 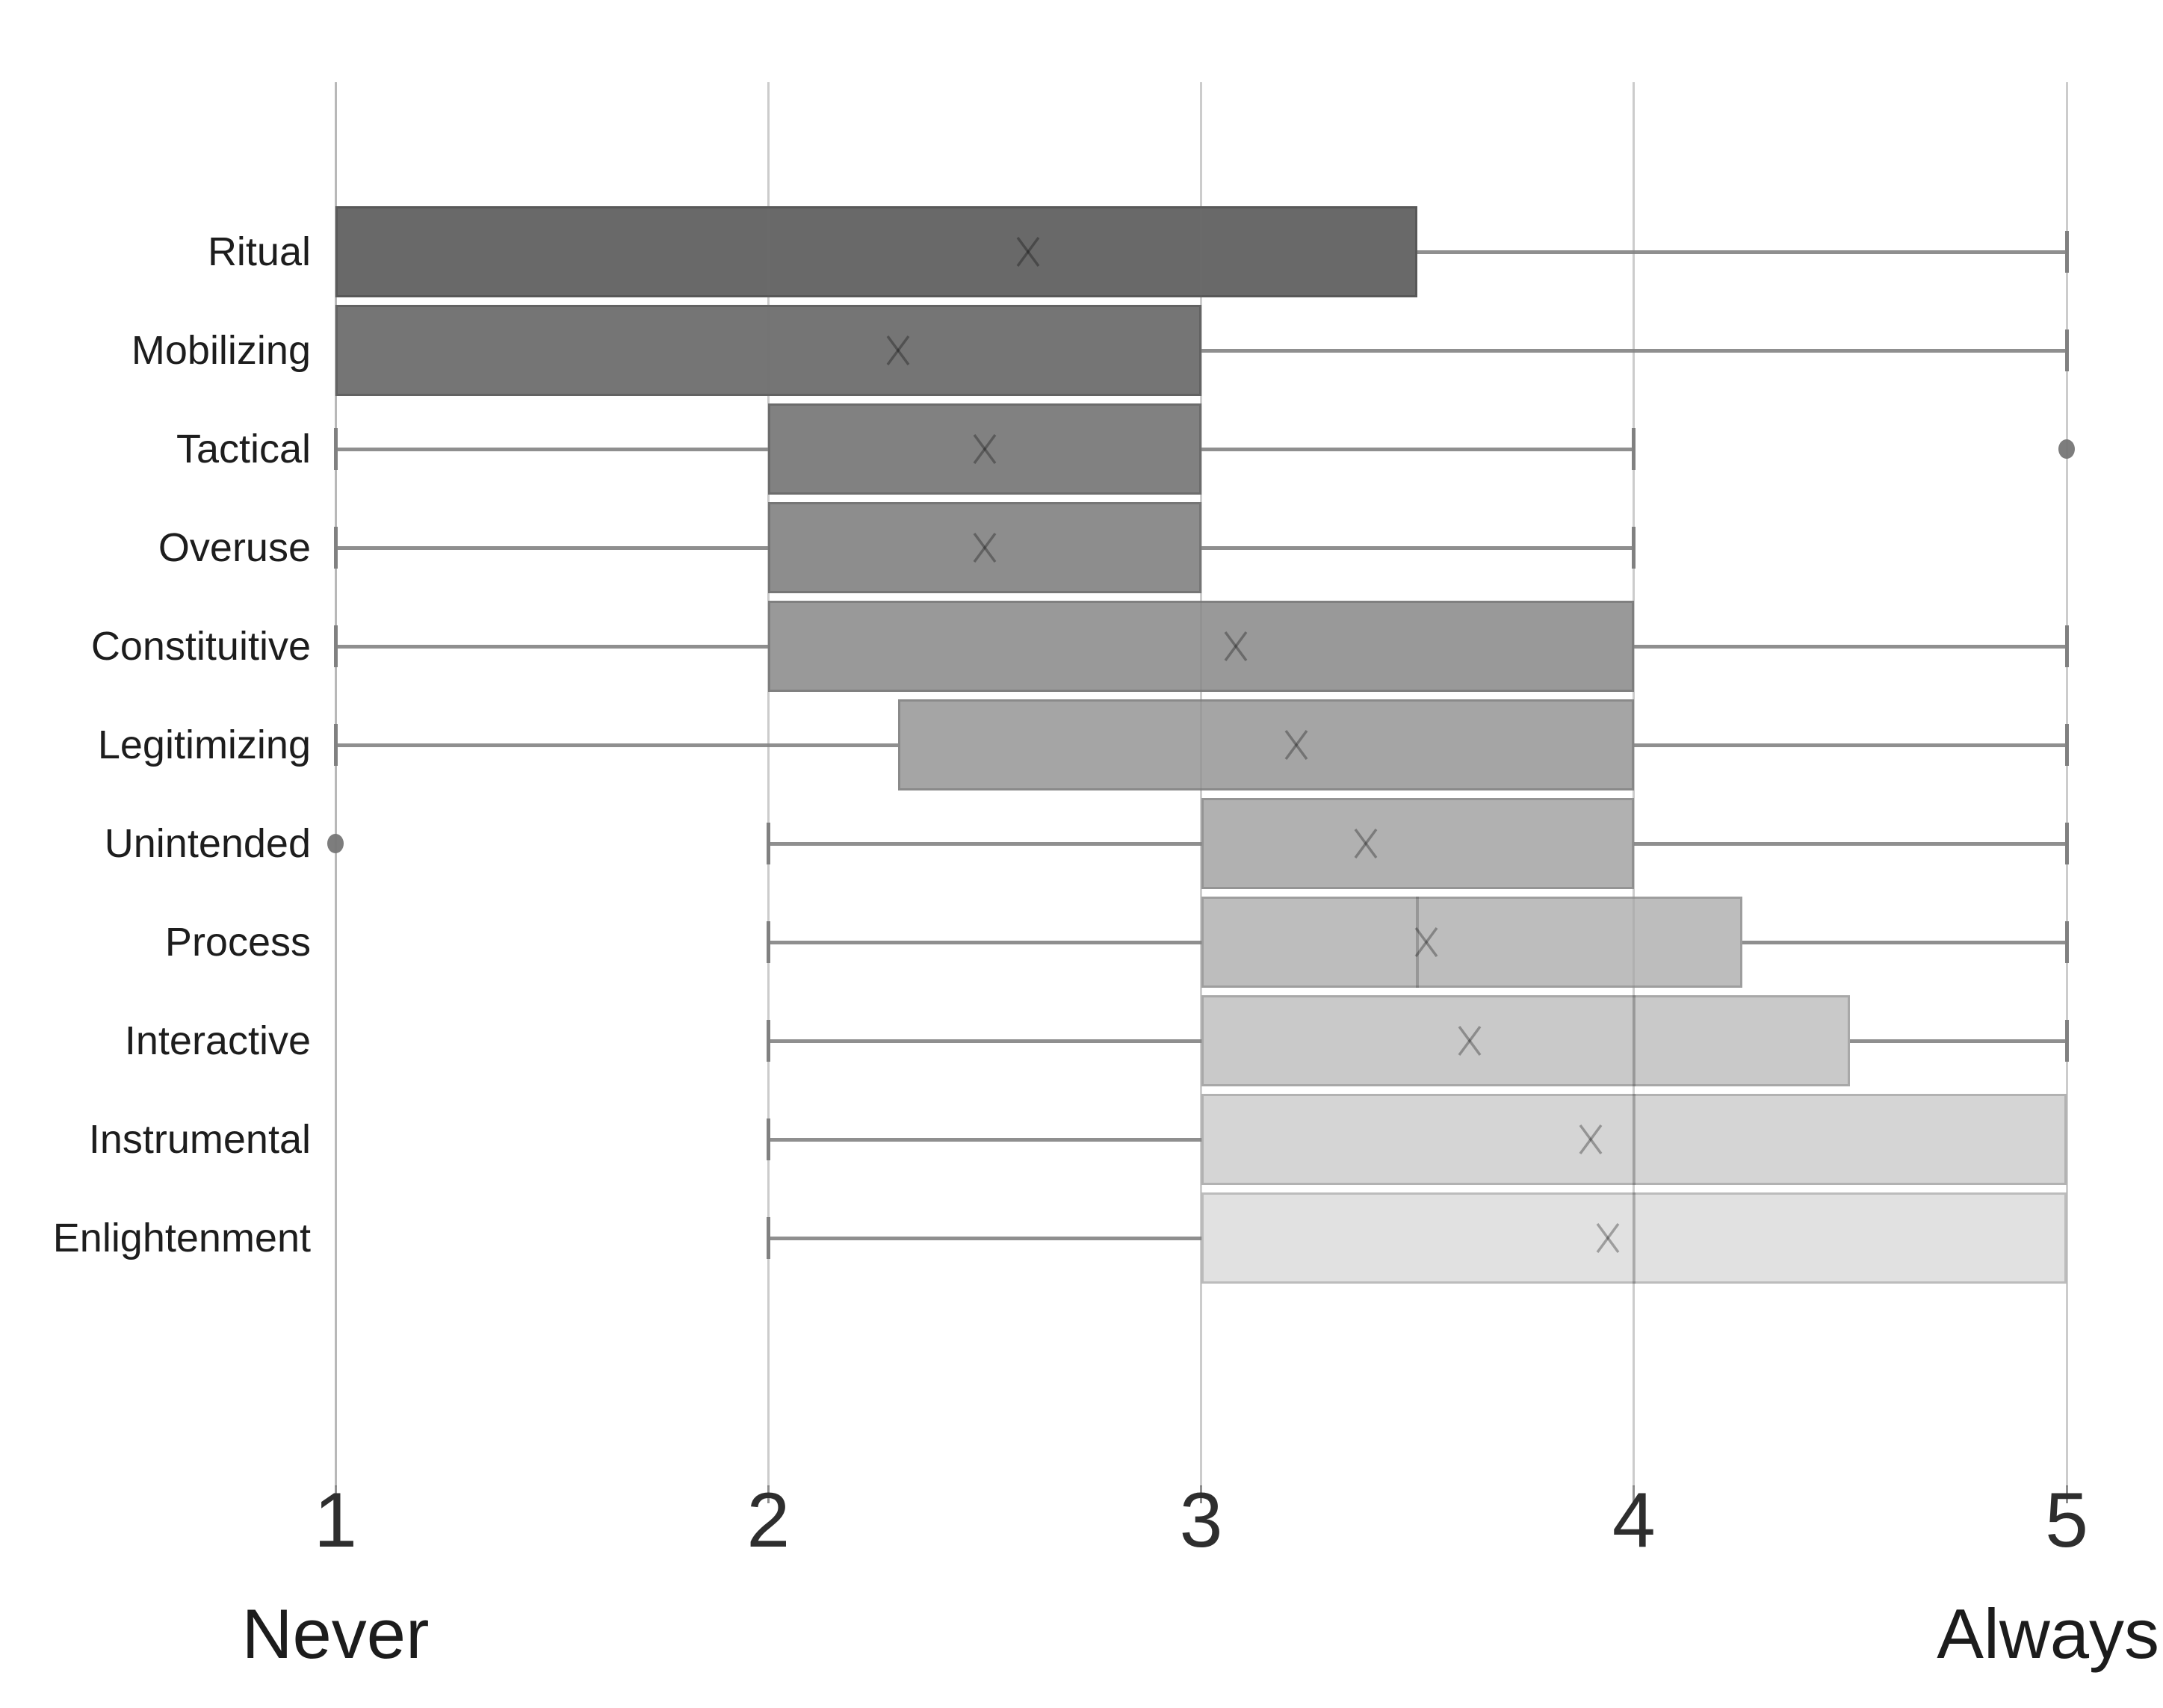 What do you see at coordinates (336, 1634) in the screenshot?
I see `x-axis-label-never: Never` at bounding box center [336, 1634].